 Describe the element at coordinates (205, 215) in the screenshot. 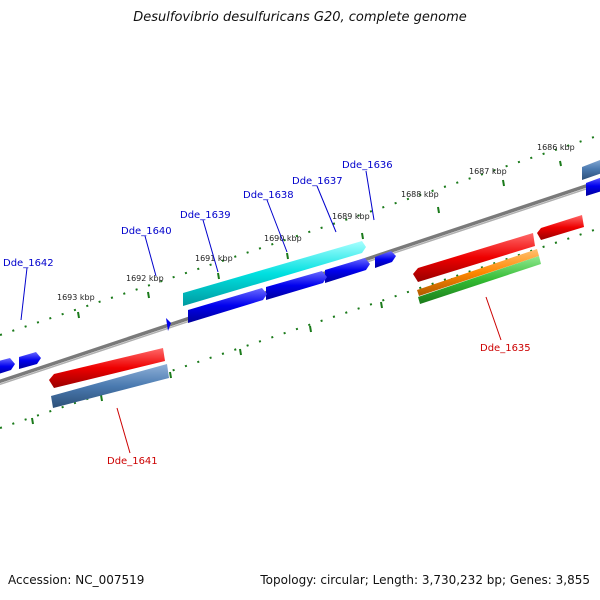

I see `gene-label-dde-1639: Dde_1639` at that location.